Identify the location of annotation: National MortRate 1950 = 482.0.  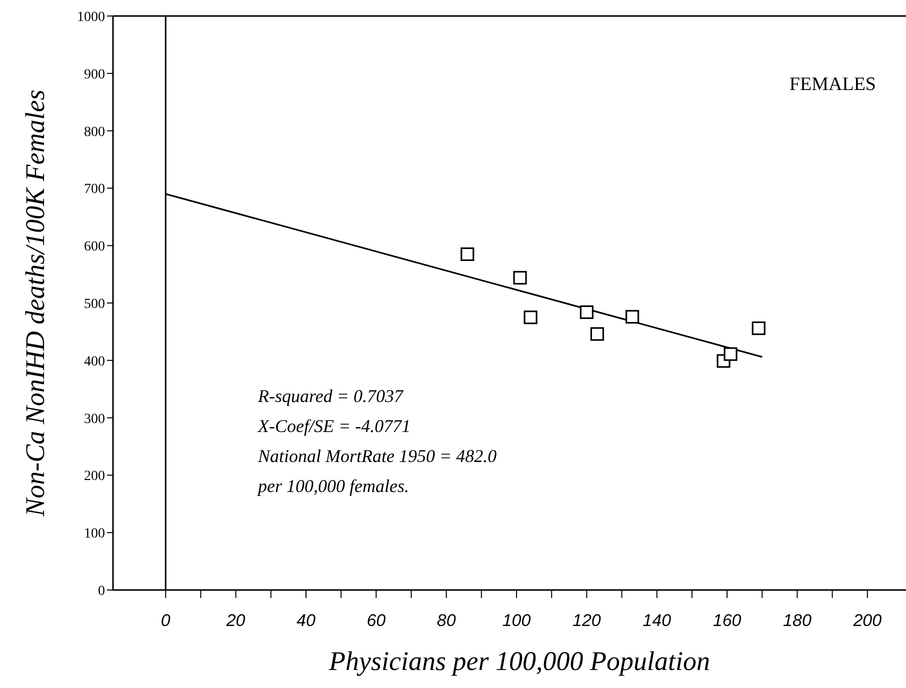
(377, 456).